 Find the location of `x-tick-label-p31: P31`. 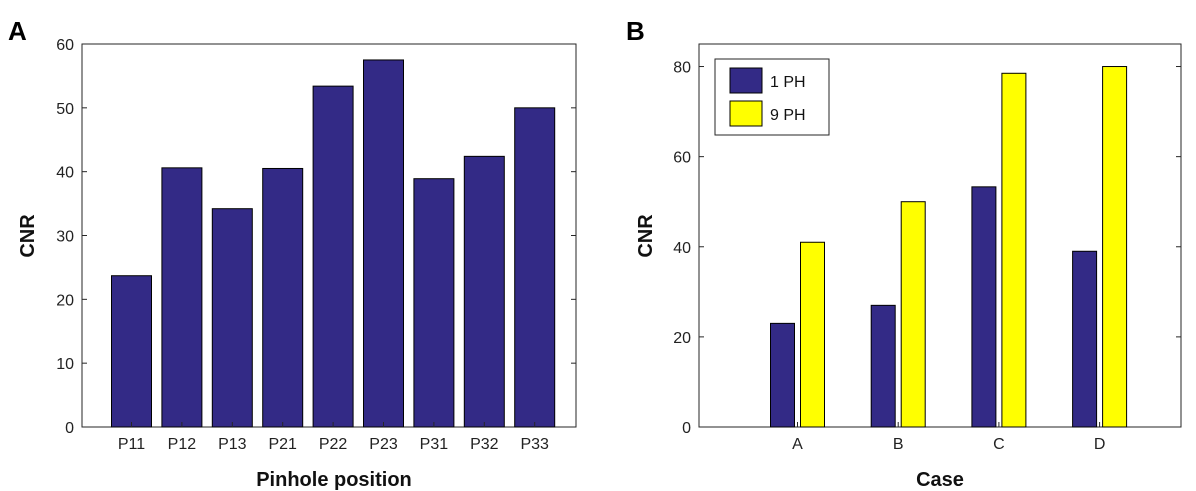

x-tick-label-p31: P31 is located at coordinates (434, 444).